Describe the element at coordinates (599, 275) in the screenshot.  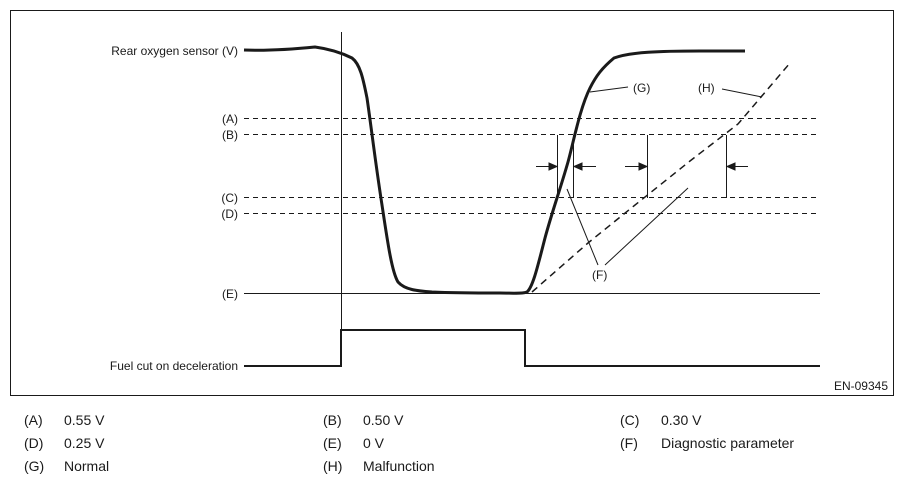
I see `callout-f: (F)` at that location.